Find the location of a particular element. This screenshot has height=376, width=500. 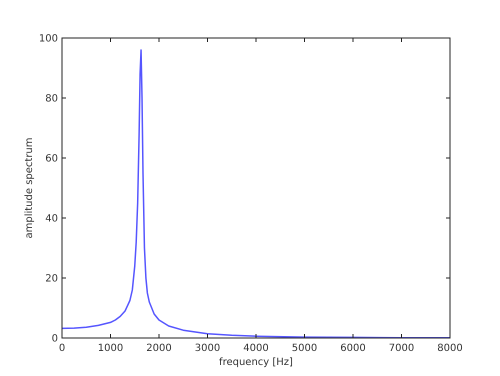

x-axis-title: frequency [Hz] is located at coordinates (256, 362).